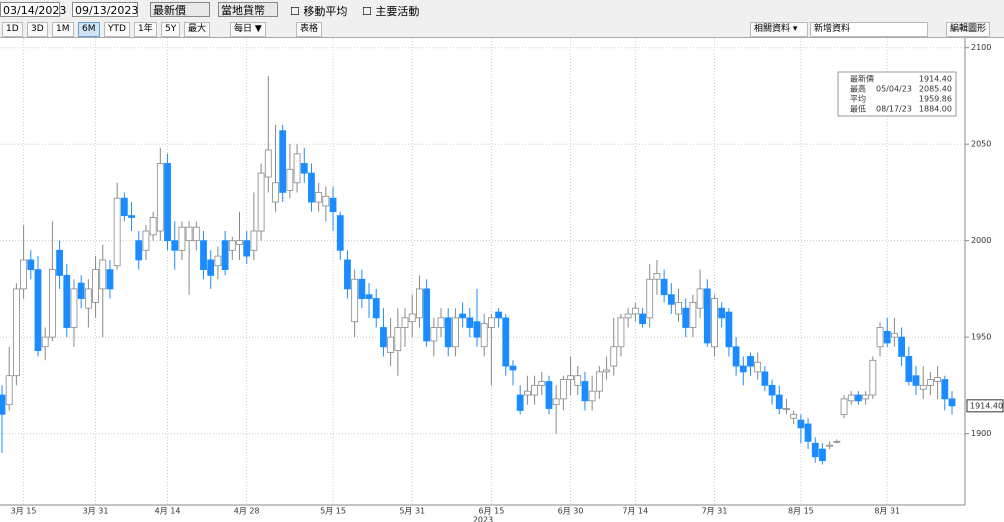 This screenshot has width=1004, height=522. I want to click on x-tick-label: 3月 31, so click(96, 511).